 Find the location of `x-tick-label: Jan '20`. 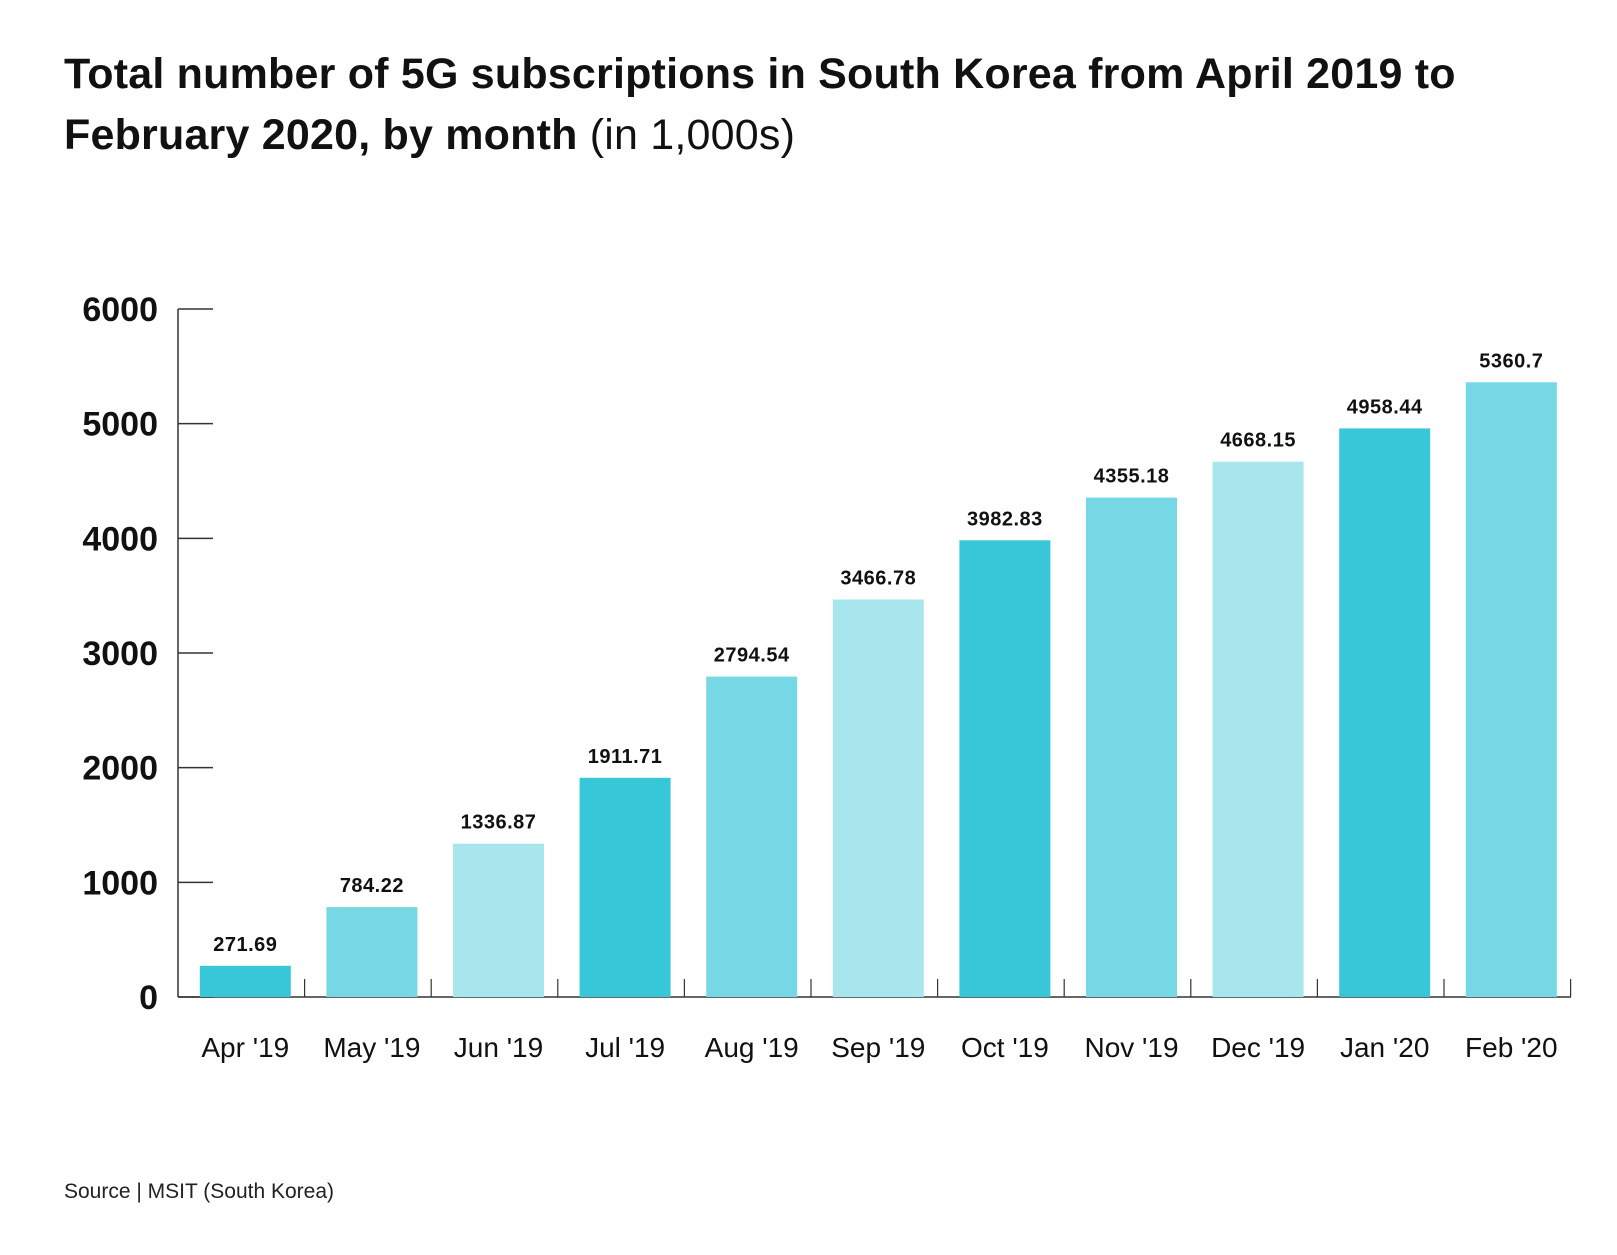

x-tick-label: Jan '20 is located at coordinates (1384, 1047).